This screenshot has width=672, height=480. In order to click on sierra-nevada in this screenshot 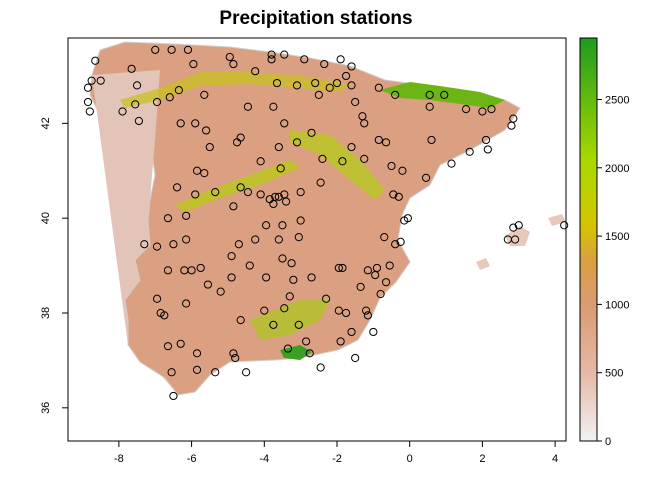, I will do `click(296, 352)`.